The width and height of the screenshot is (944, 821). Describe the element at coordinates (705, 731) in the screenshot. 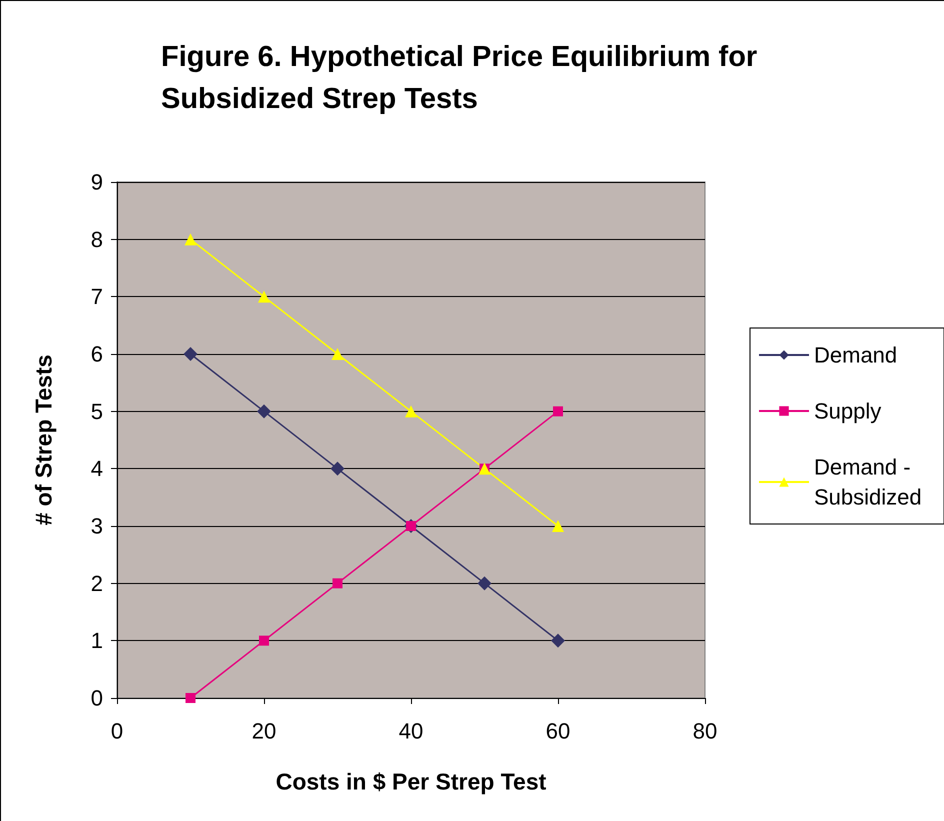

I see `x-tick-label: 80` at that location.